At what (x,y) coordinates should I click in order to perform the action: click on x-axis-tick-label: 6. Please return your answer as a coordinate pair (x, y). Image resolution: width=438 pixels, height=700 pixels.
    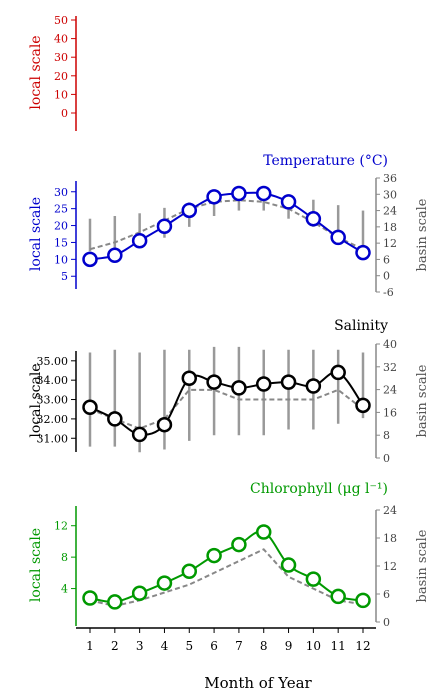
    Looking at the image, I should click on (214, 646).